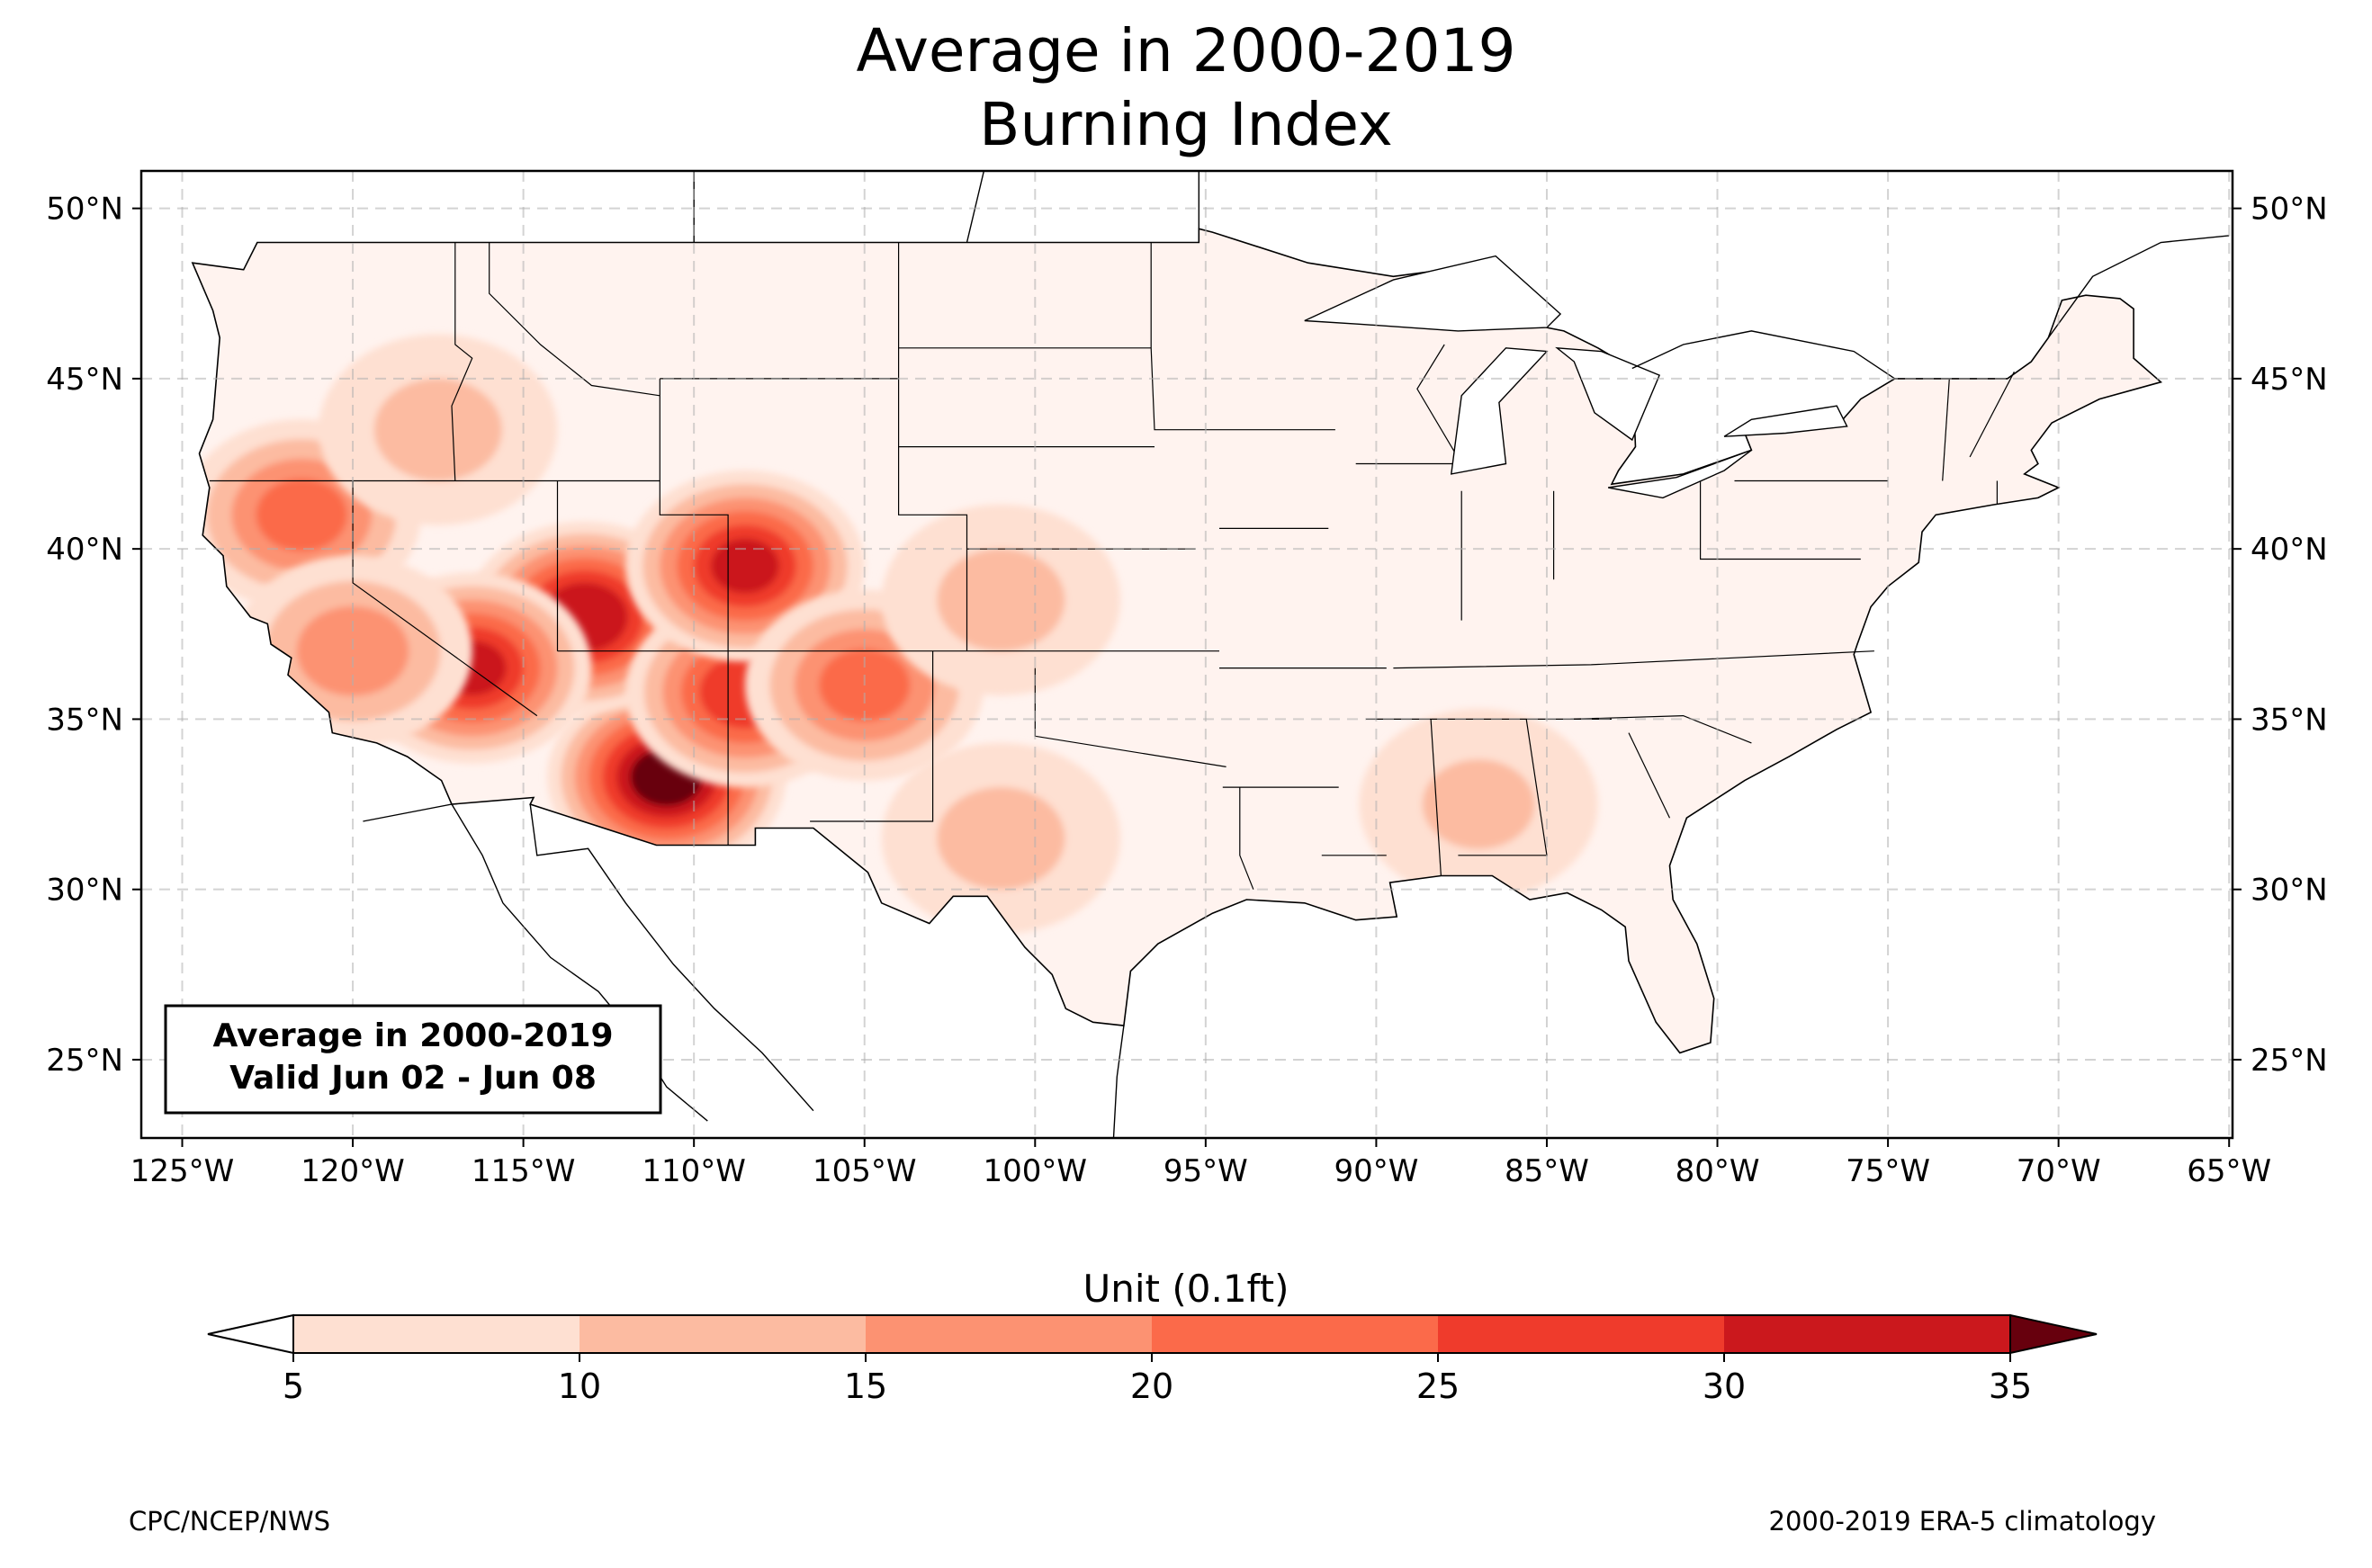 The height and width of the screenshot is (1568, 2372). Describe the element at coordinates (85, 1061) in the screenshot. I see `lat-tick-label-left: 25°N` at that location.